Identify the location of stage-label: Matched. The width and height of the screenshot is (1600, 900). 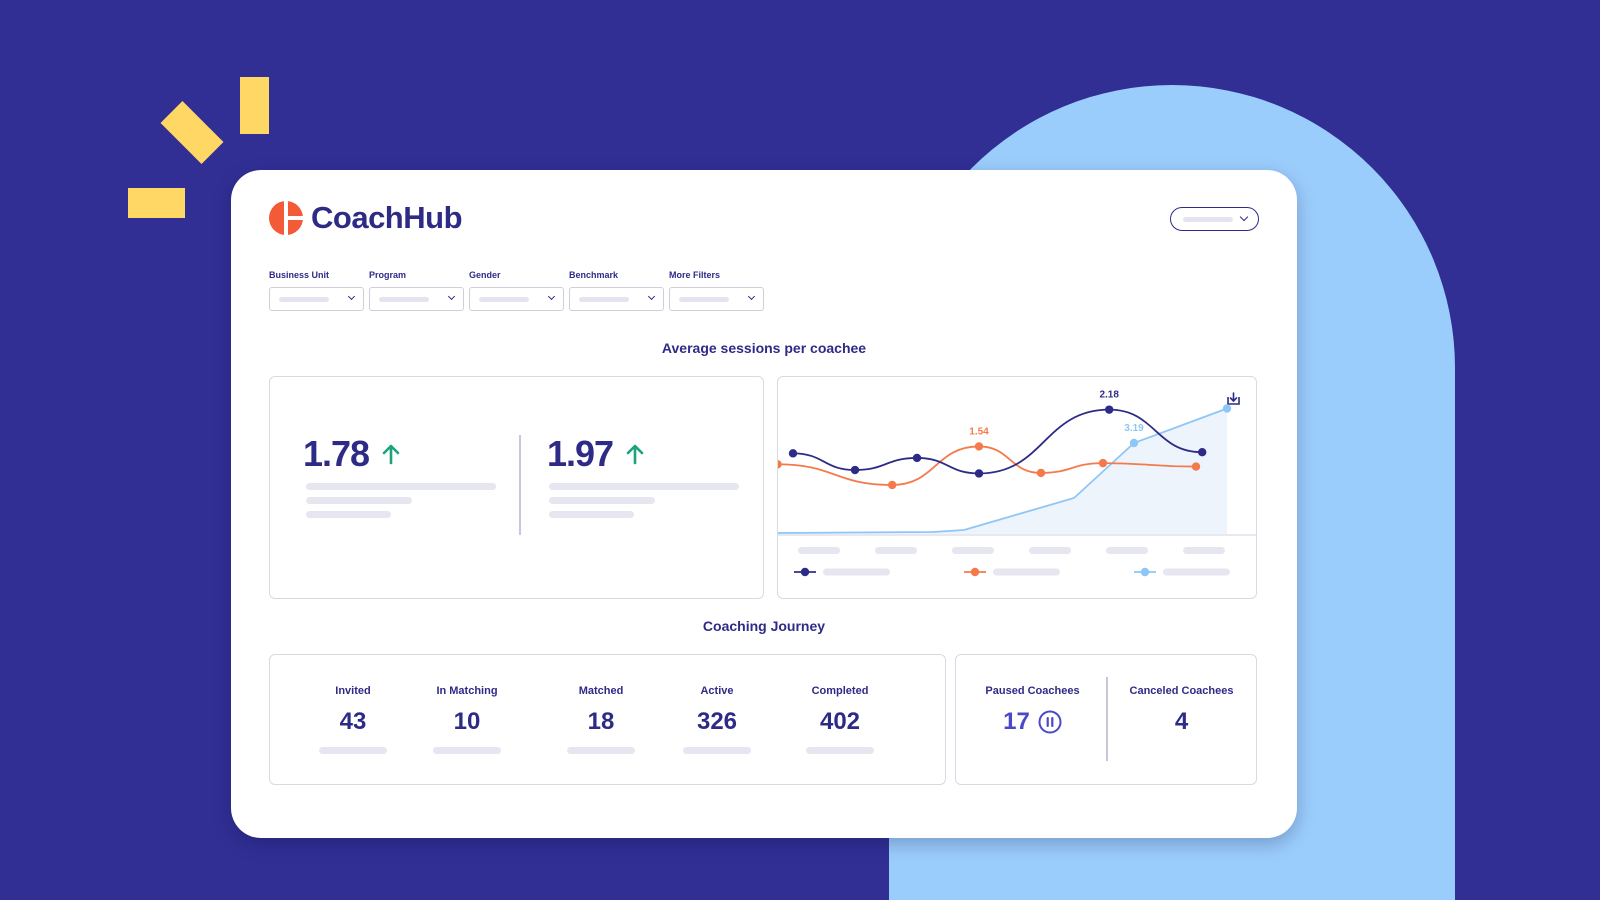
(601, 691).